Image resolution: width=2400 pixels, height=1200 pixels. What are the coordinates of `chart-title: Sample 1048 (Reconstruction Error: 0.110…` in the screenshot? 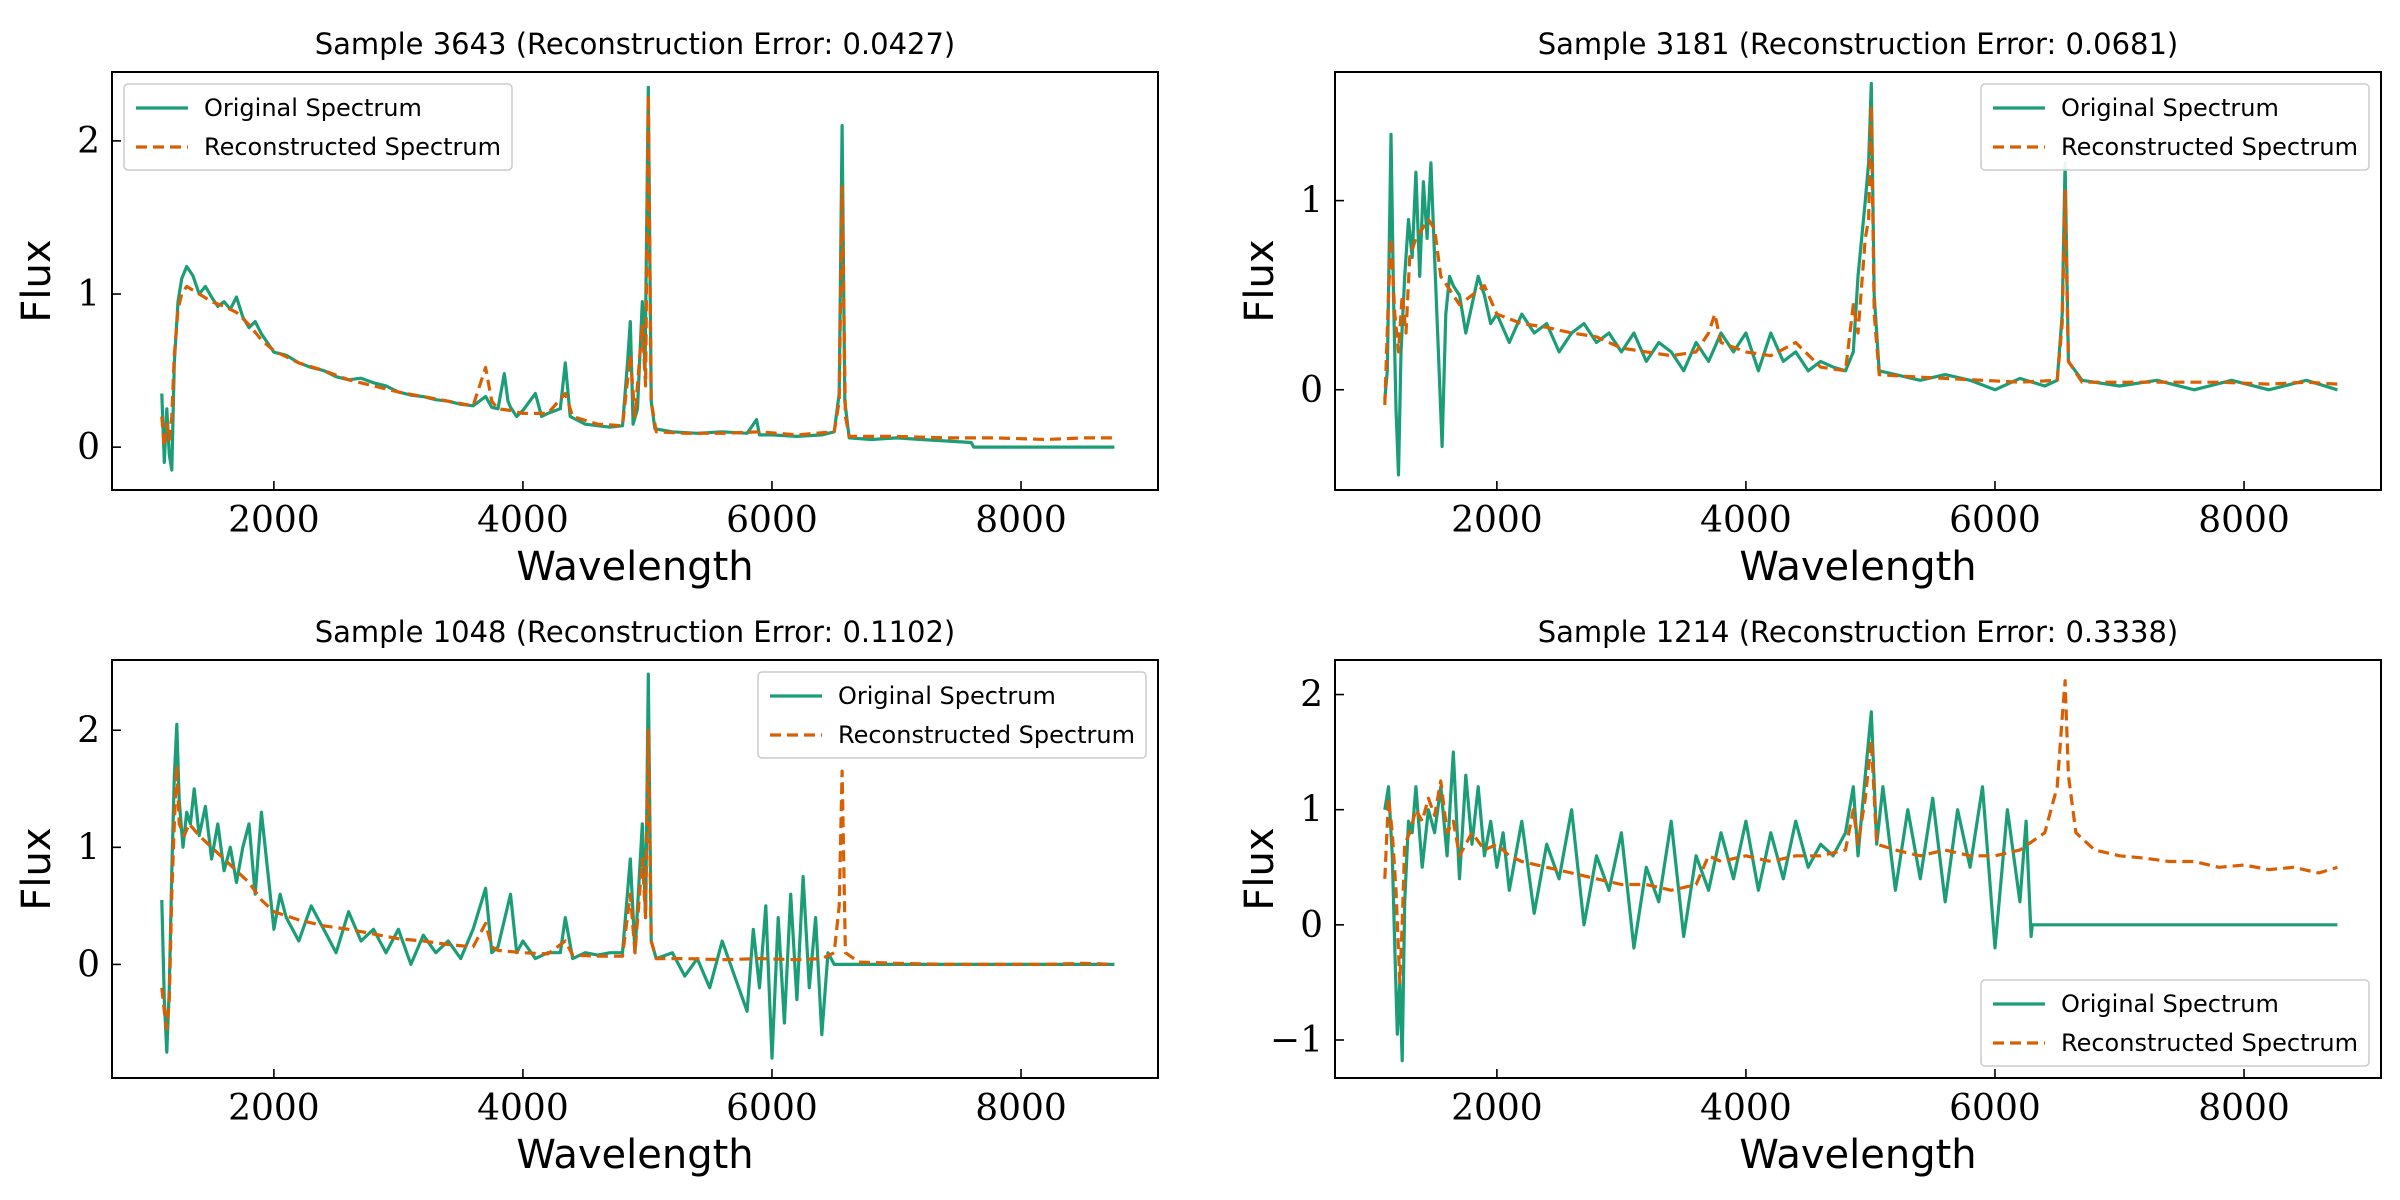 It's located at (635, 632).